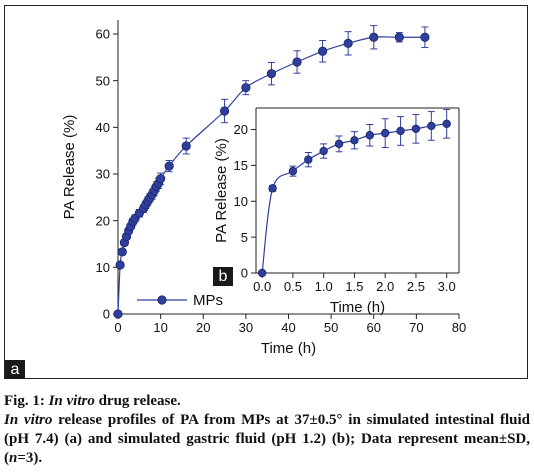 This screenshot has height=475, width=534. What do you see at coordinates (246, 327) in the screenshot?
I see `x-tick-label: 30` at bounding box center [246, 327].